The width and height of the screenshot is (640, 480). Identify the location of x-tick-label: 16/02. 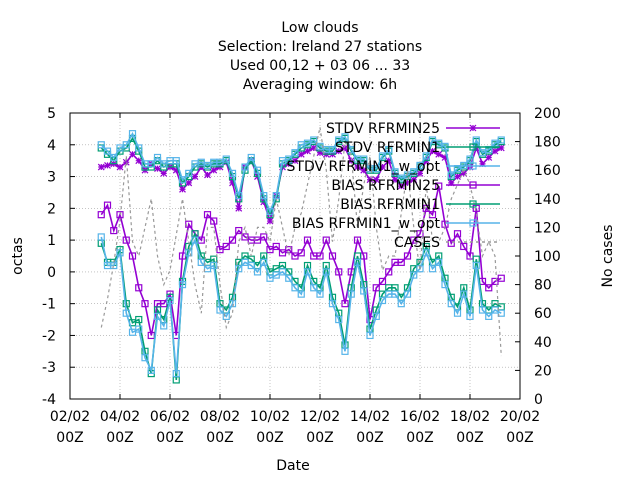
(420, 417).